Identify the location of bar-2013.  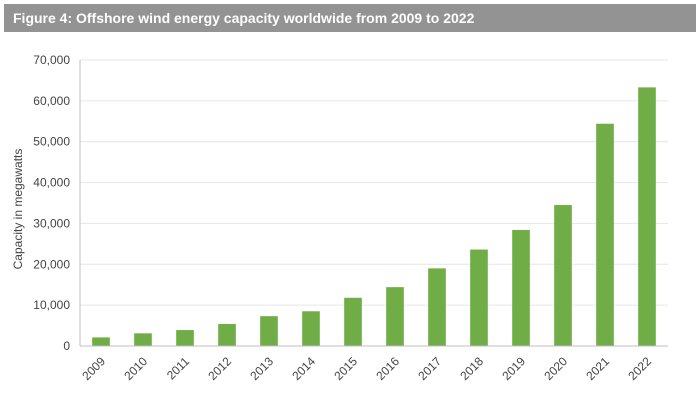
(269, 331).